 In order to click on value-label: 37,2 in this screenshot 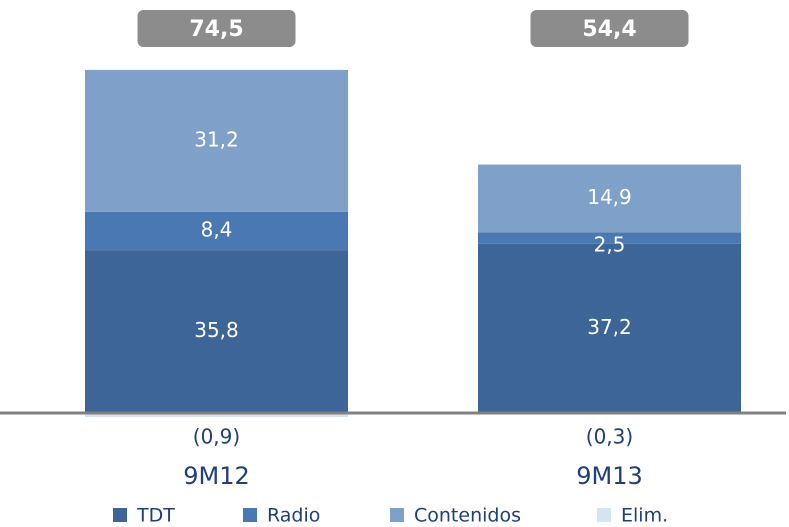, I will do `click(609, 327)`.